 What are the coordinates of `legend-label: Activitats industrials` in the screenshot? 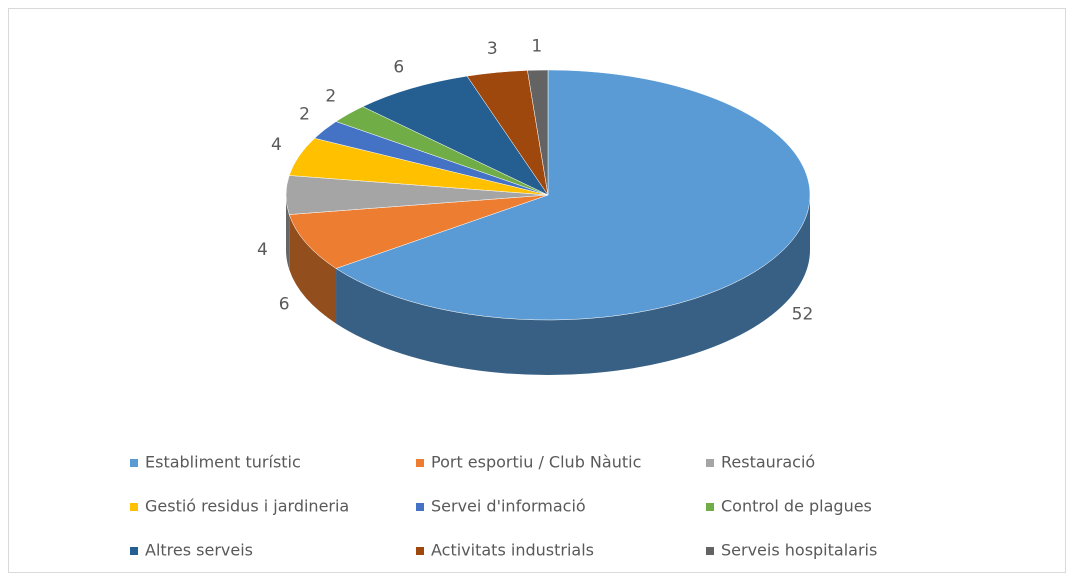 It's located at (512, 550).